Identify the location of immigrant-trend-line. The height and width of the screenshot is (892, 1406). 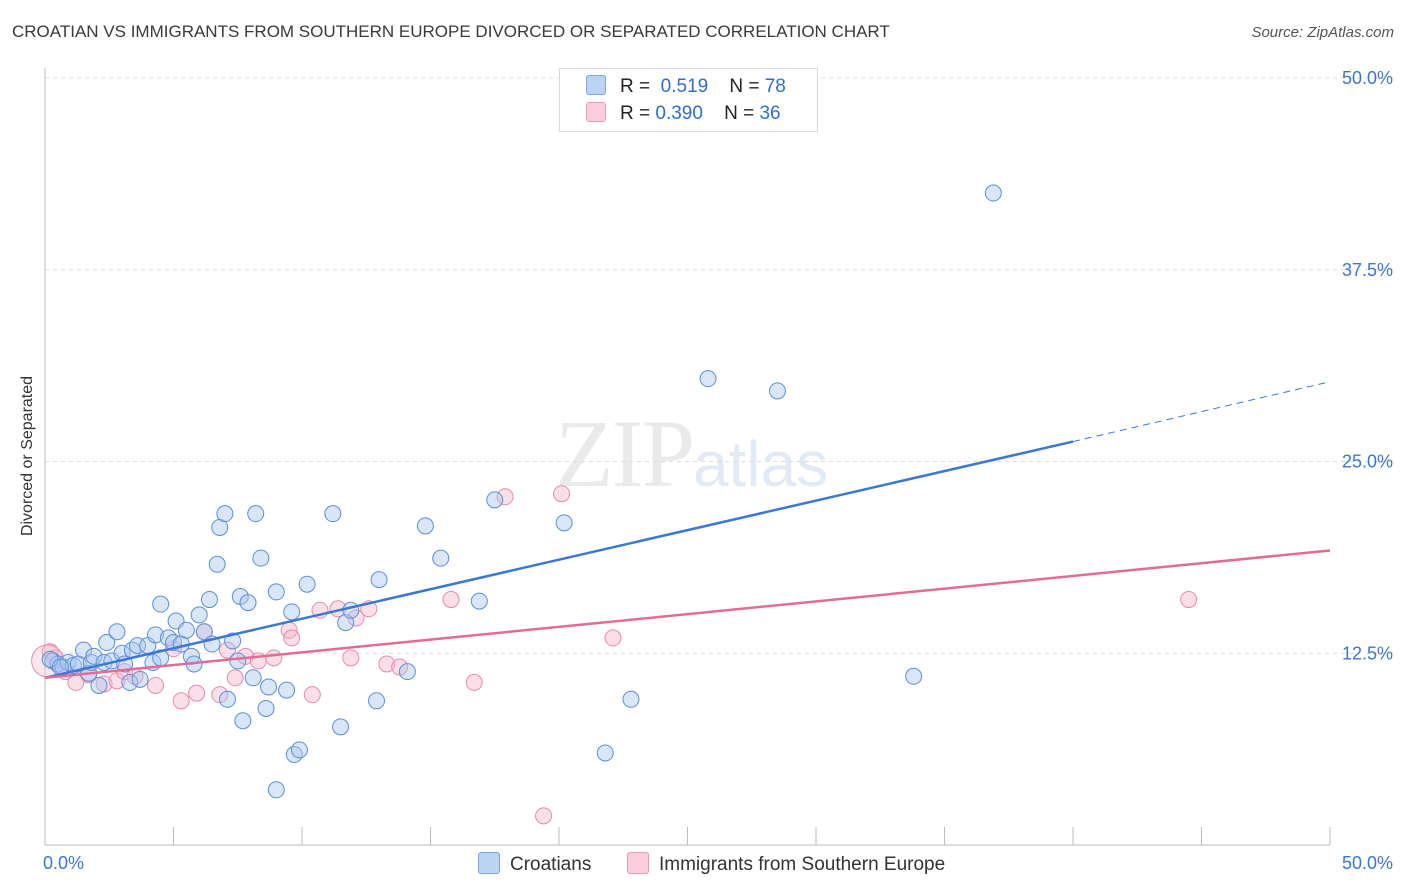
(687, 614).